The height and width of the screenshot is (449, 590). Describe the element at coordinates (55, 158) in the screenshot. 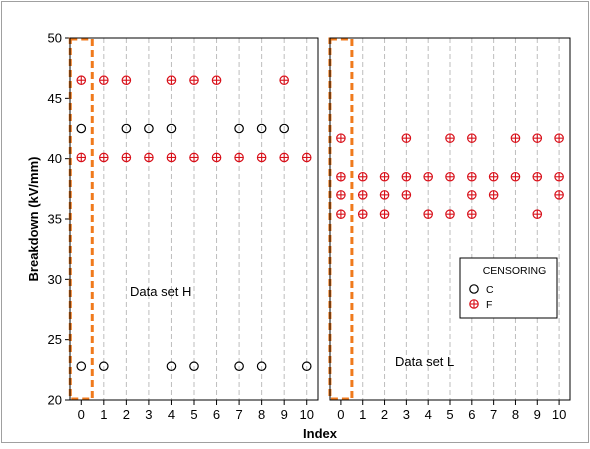

I see `y-tick-label: 40` at that location.